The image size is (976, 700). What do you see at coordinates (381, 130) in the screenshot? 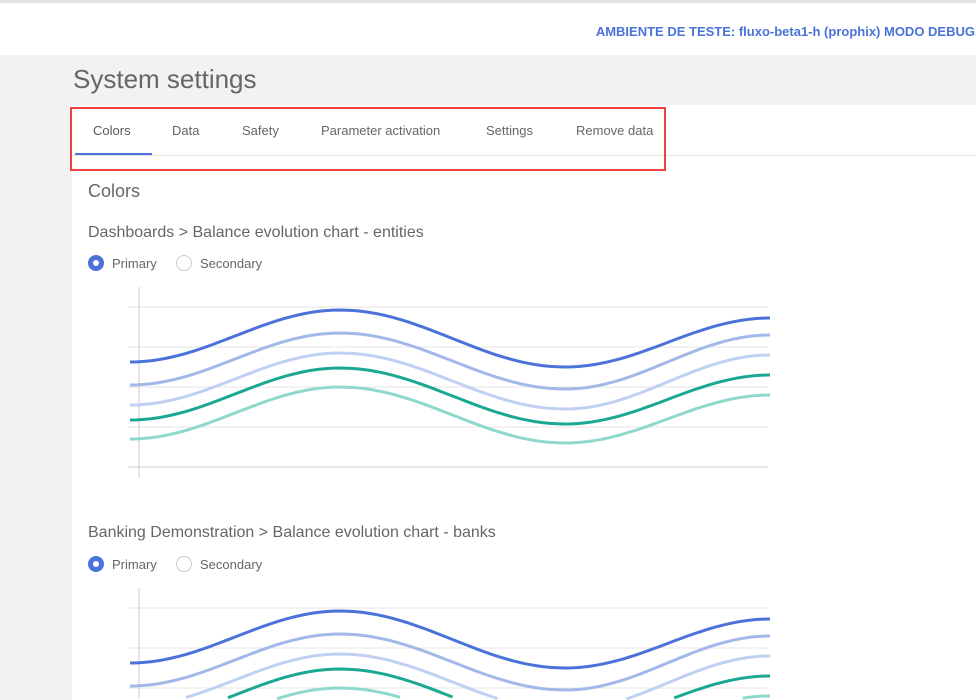
I see `tab-parameter-activation: Parameter activation` at bounding box center [381, 130].